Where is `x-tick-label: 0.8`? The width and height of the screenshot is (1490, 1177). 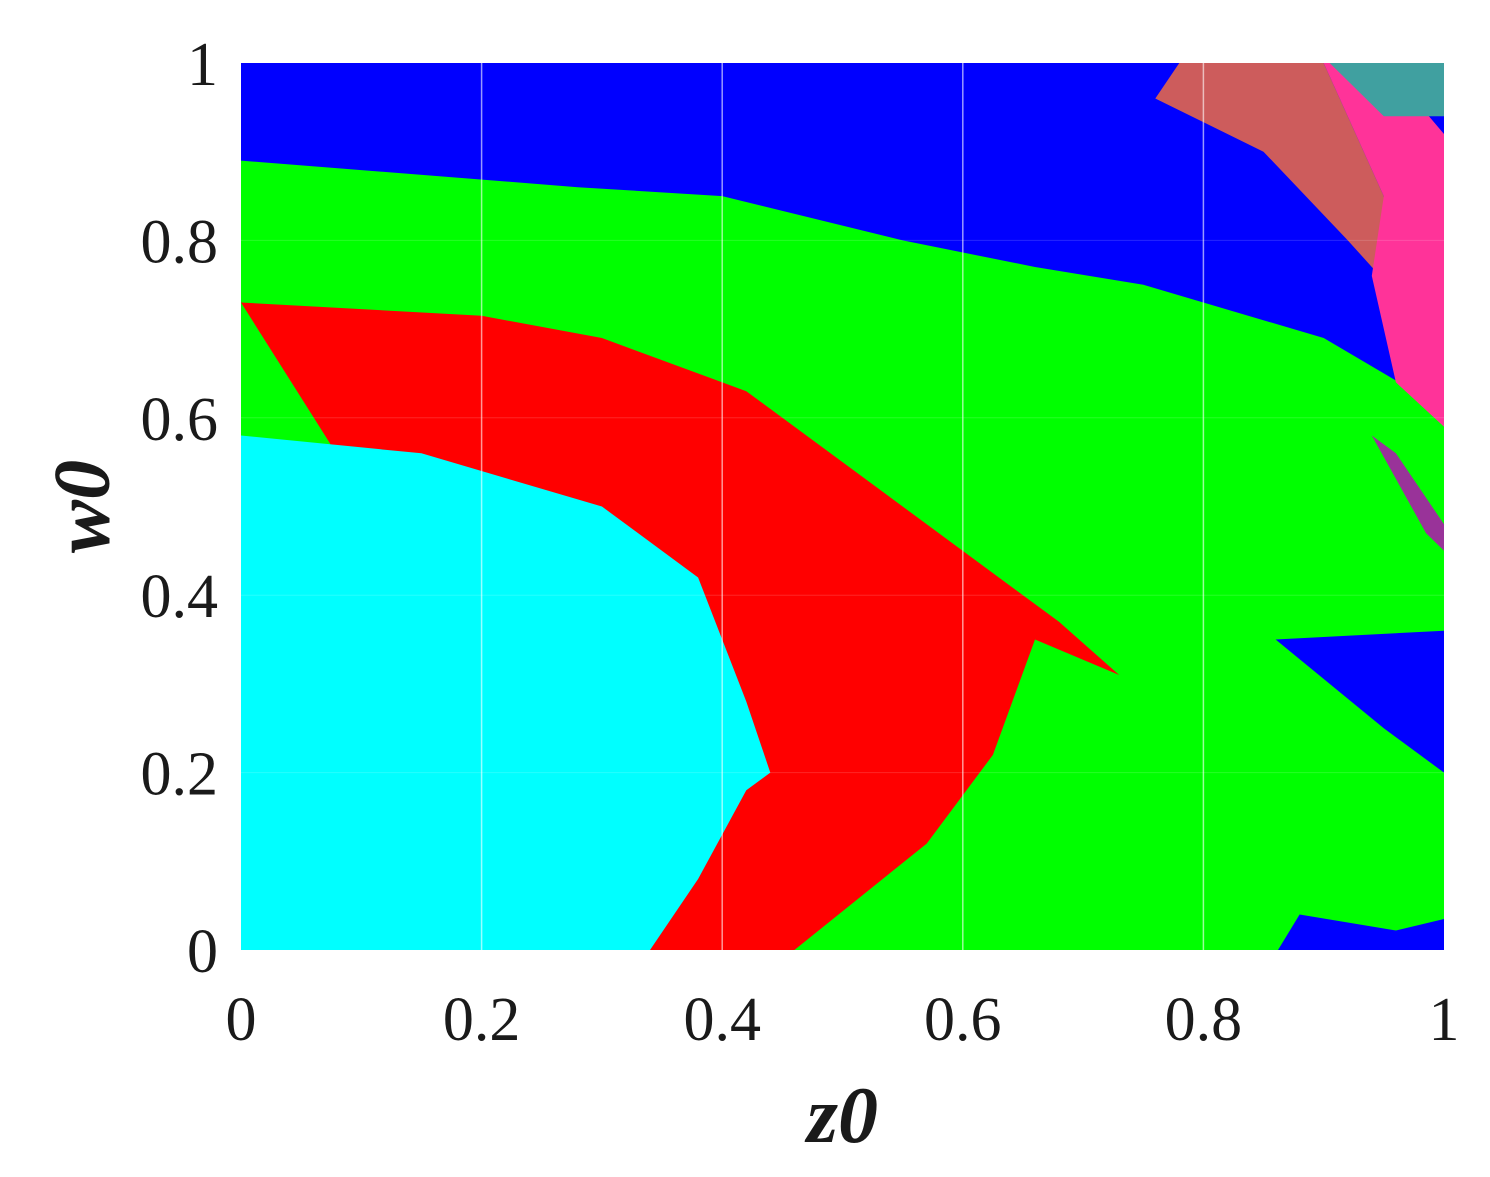 x-tick-label: 0.8 is located at coordinates (1204, 1020).